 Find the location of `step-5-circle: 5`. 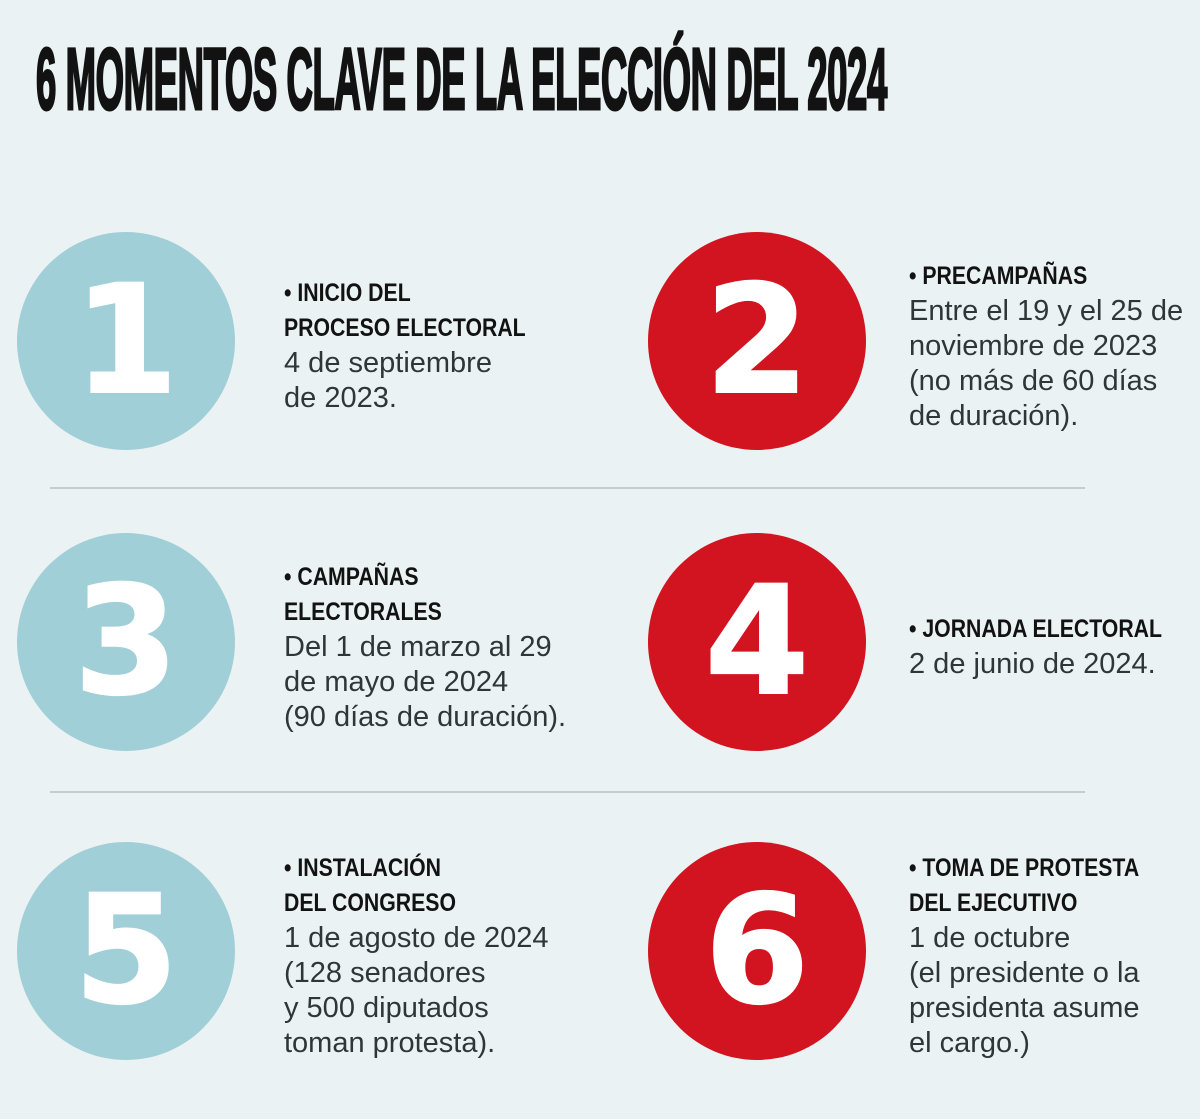

step-5-circle: 5 is located at coordinates (126, 951).